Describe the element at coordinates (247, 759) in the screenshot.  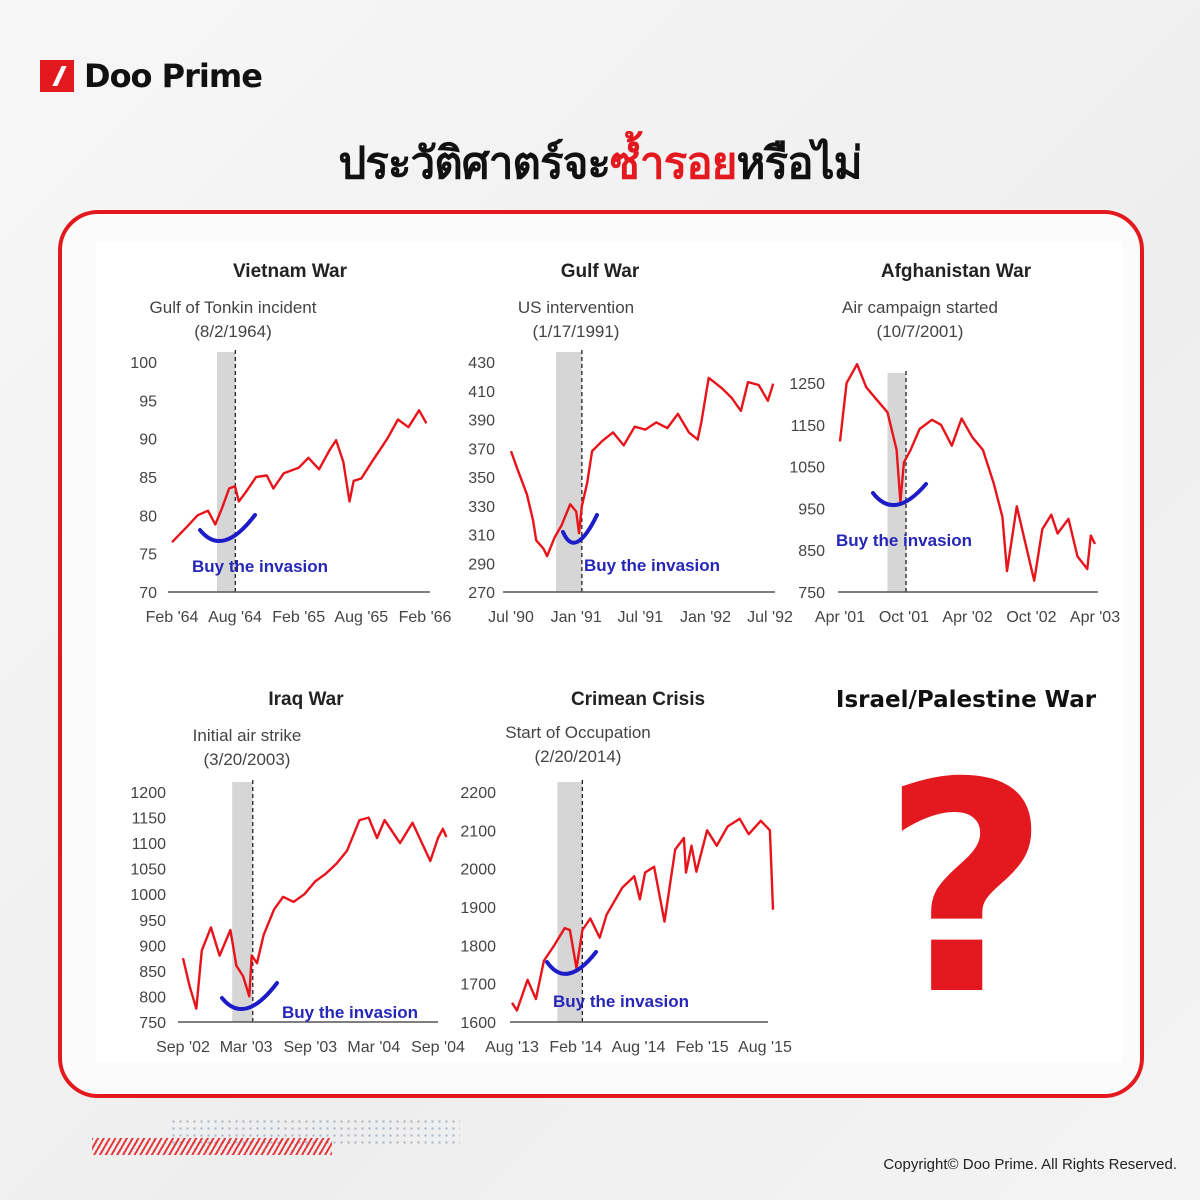
I see `event-date-label: (3/20/2003)` at that location.